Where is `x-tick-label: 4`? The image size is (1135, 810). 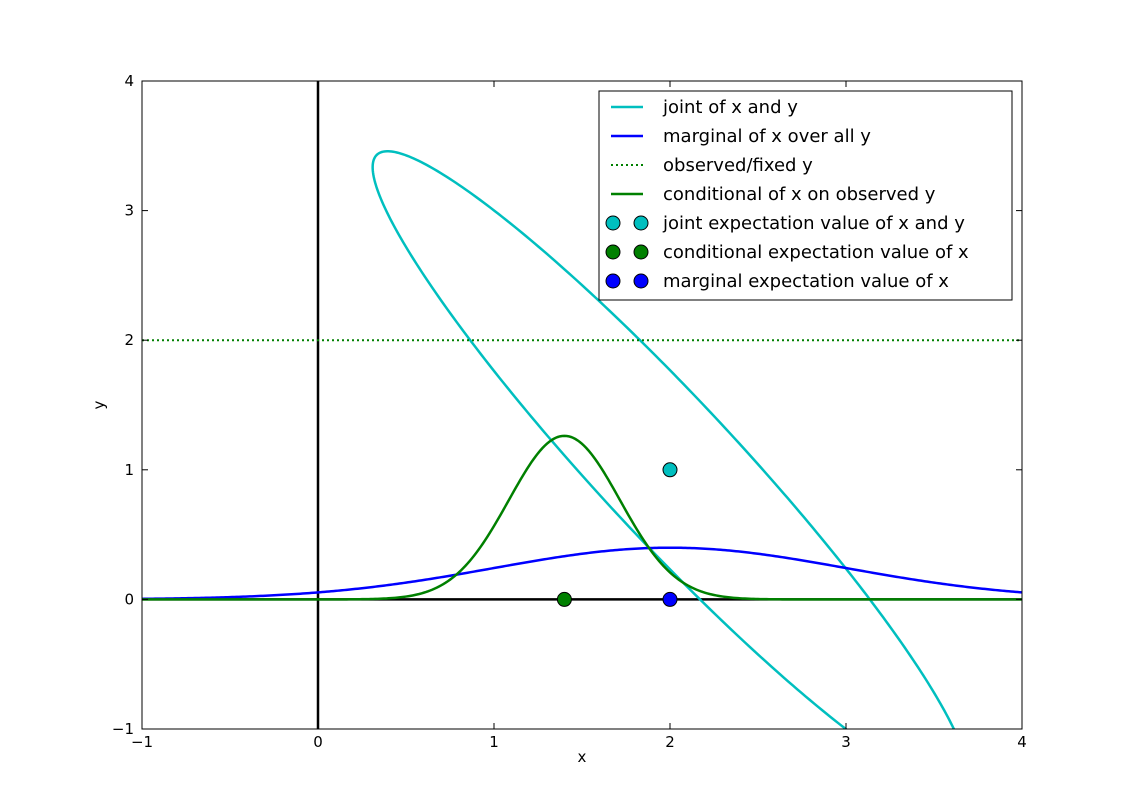
x-tick-label: 4 is located at coordinates (1022, 742).